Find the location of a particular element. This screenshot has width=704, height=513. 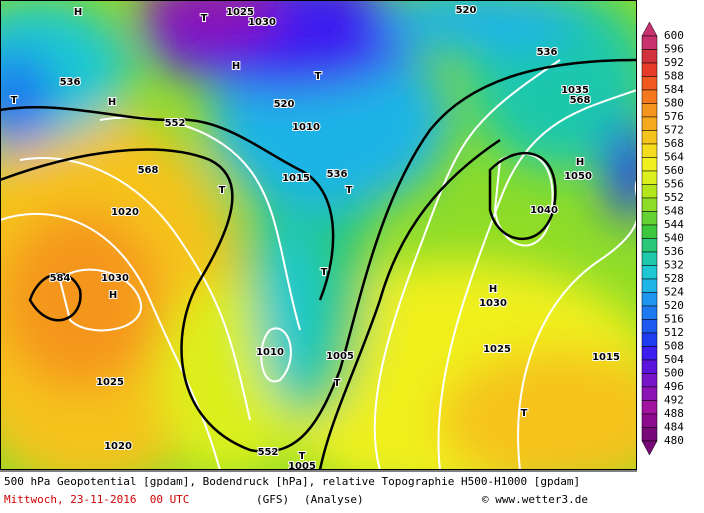

colorbar-label: 576 is located at coordinates (674, 116).